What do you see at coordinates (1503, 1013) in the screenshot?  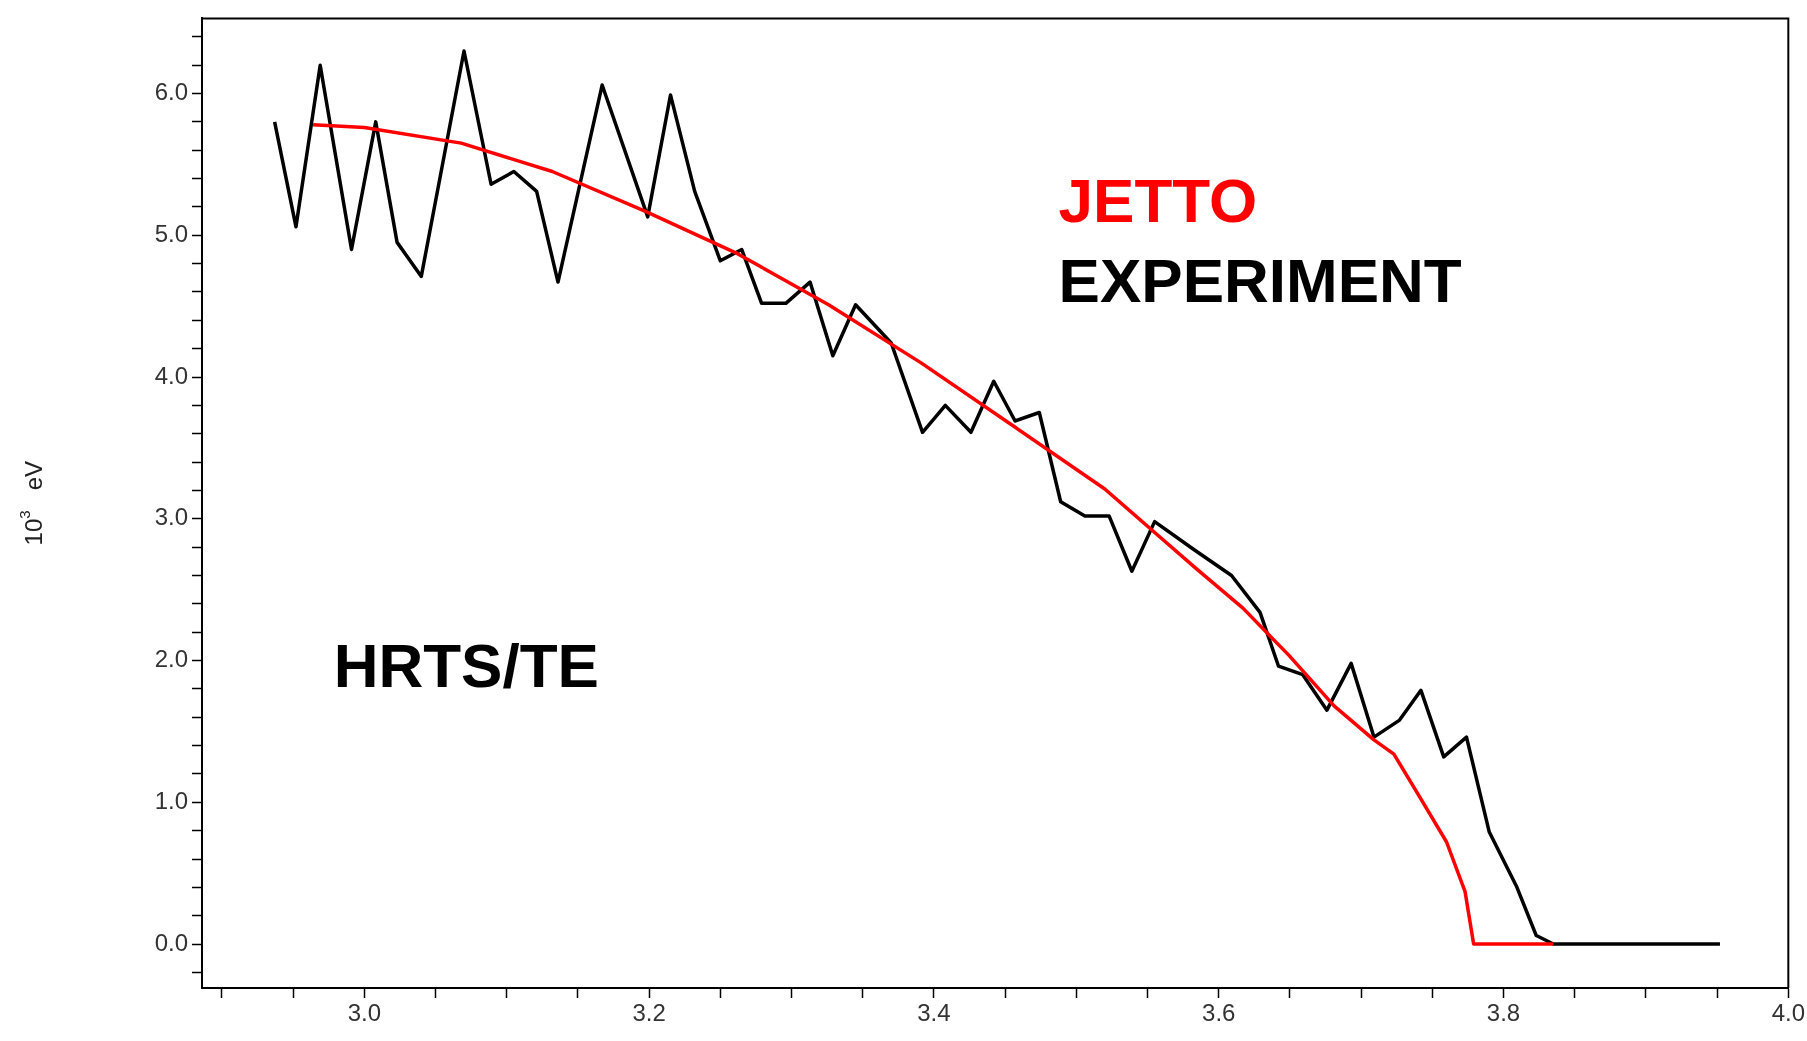 I see `x-tick-label: 3.8` at bounding box center [1503, 1013].